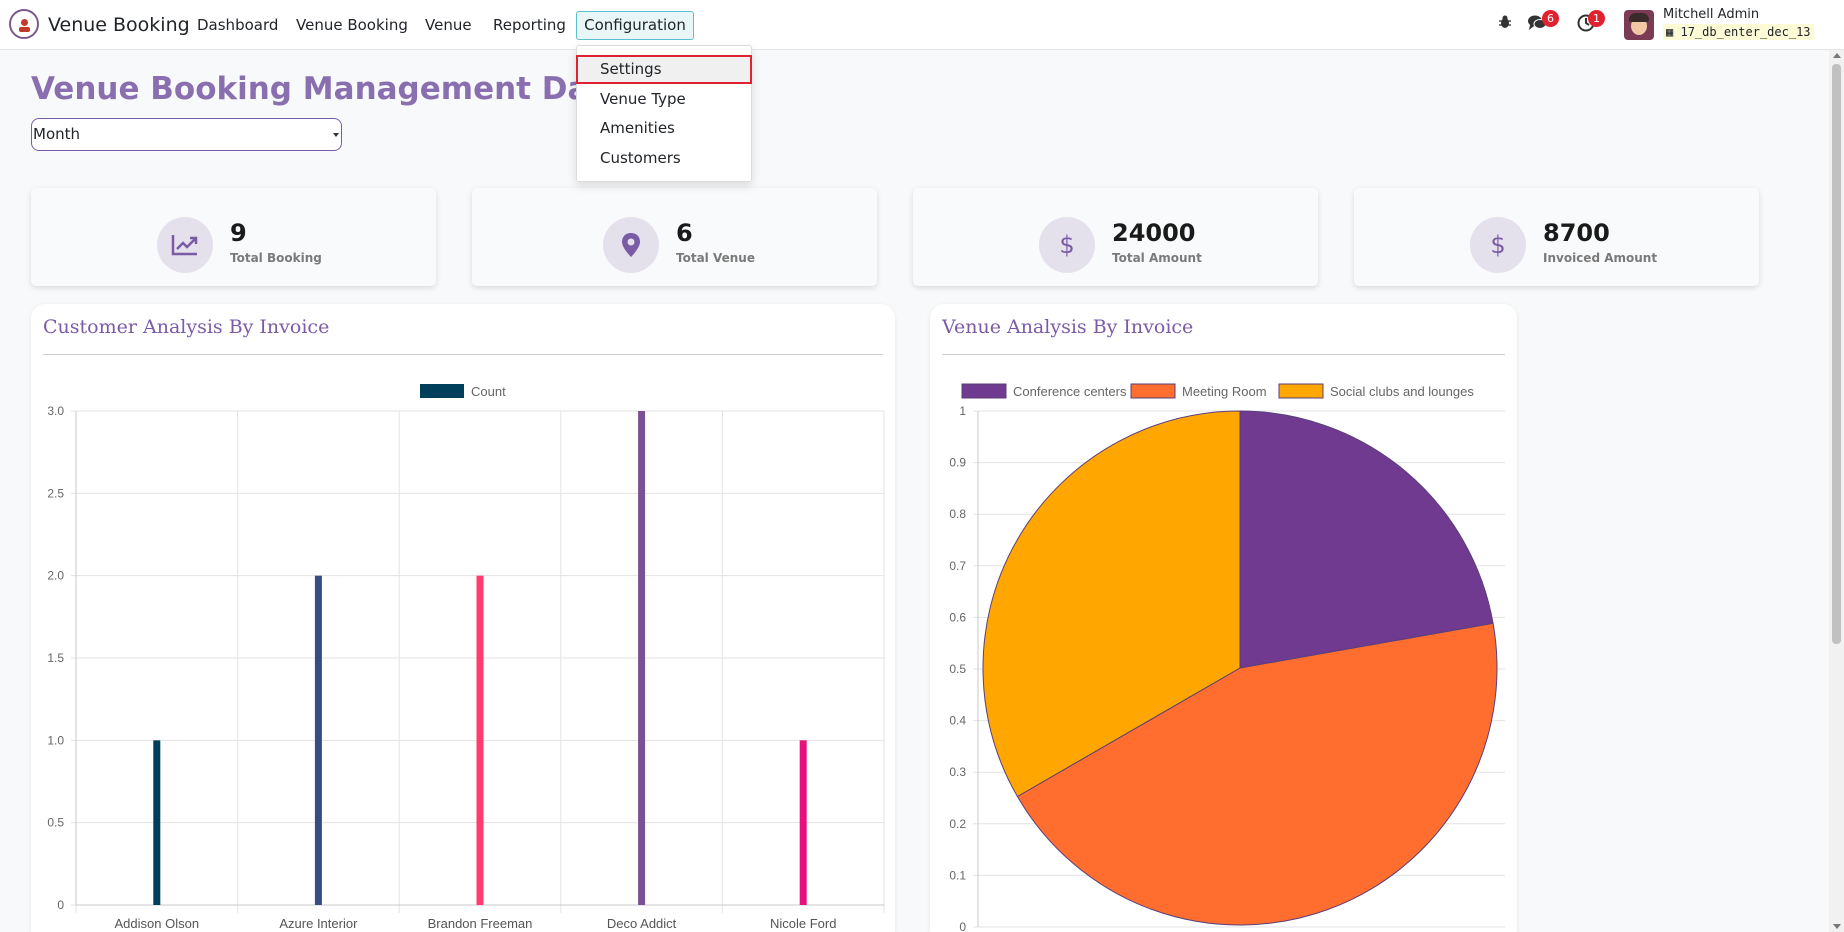  What do you see at coordinates (1836, 354) in the screenshot?
I see `scrollbar-thumb` at bounding box center [1836, 354].